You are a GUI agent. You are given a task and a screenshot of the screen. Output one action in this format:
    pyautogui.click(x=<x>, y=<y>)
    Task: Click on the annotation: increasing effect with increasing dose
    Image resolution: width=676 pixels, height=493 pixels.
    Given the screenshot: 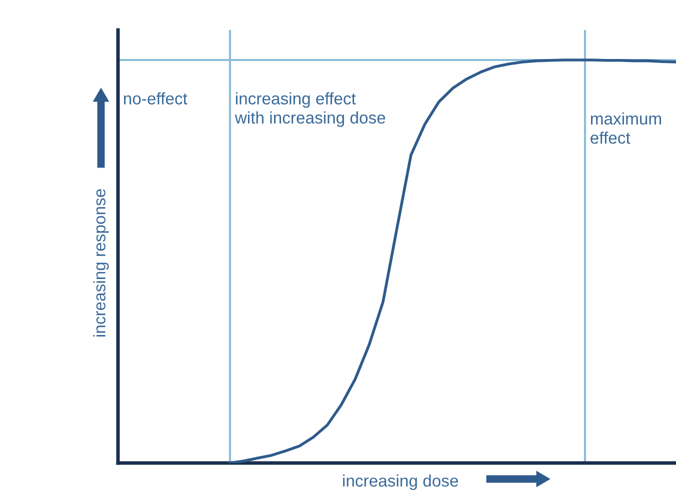 What is the action you would take?
    pyautogui.click(x=310, y=109)
    